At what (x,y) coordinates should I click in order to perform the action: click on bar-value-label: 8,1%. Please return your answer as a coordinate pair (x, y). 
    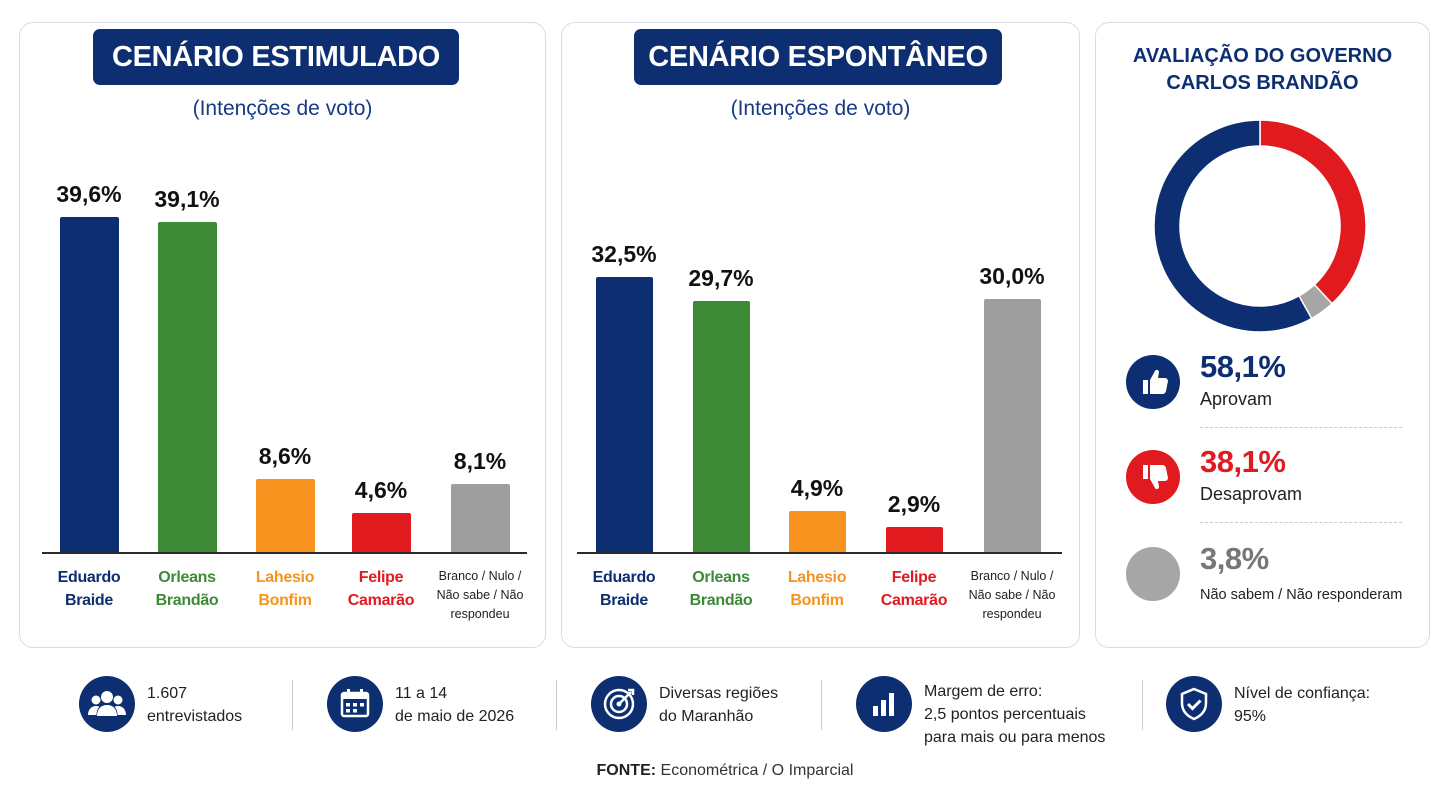
    Looking at the image, I should click on (480, 460).